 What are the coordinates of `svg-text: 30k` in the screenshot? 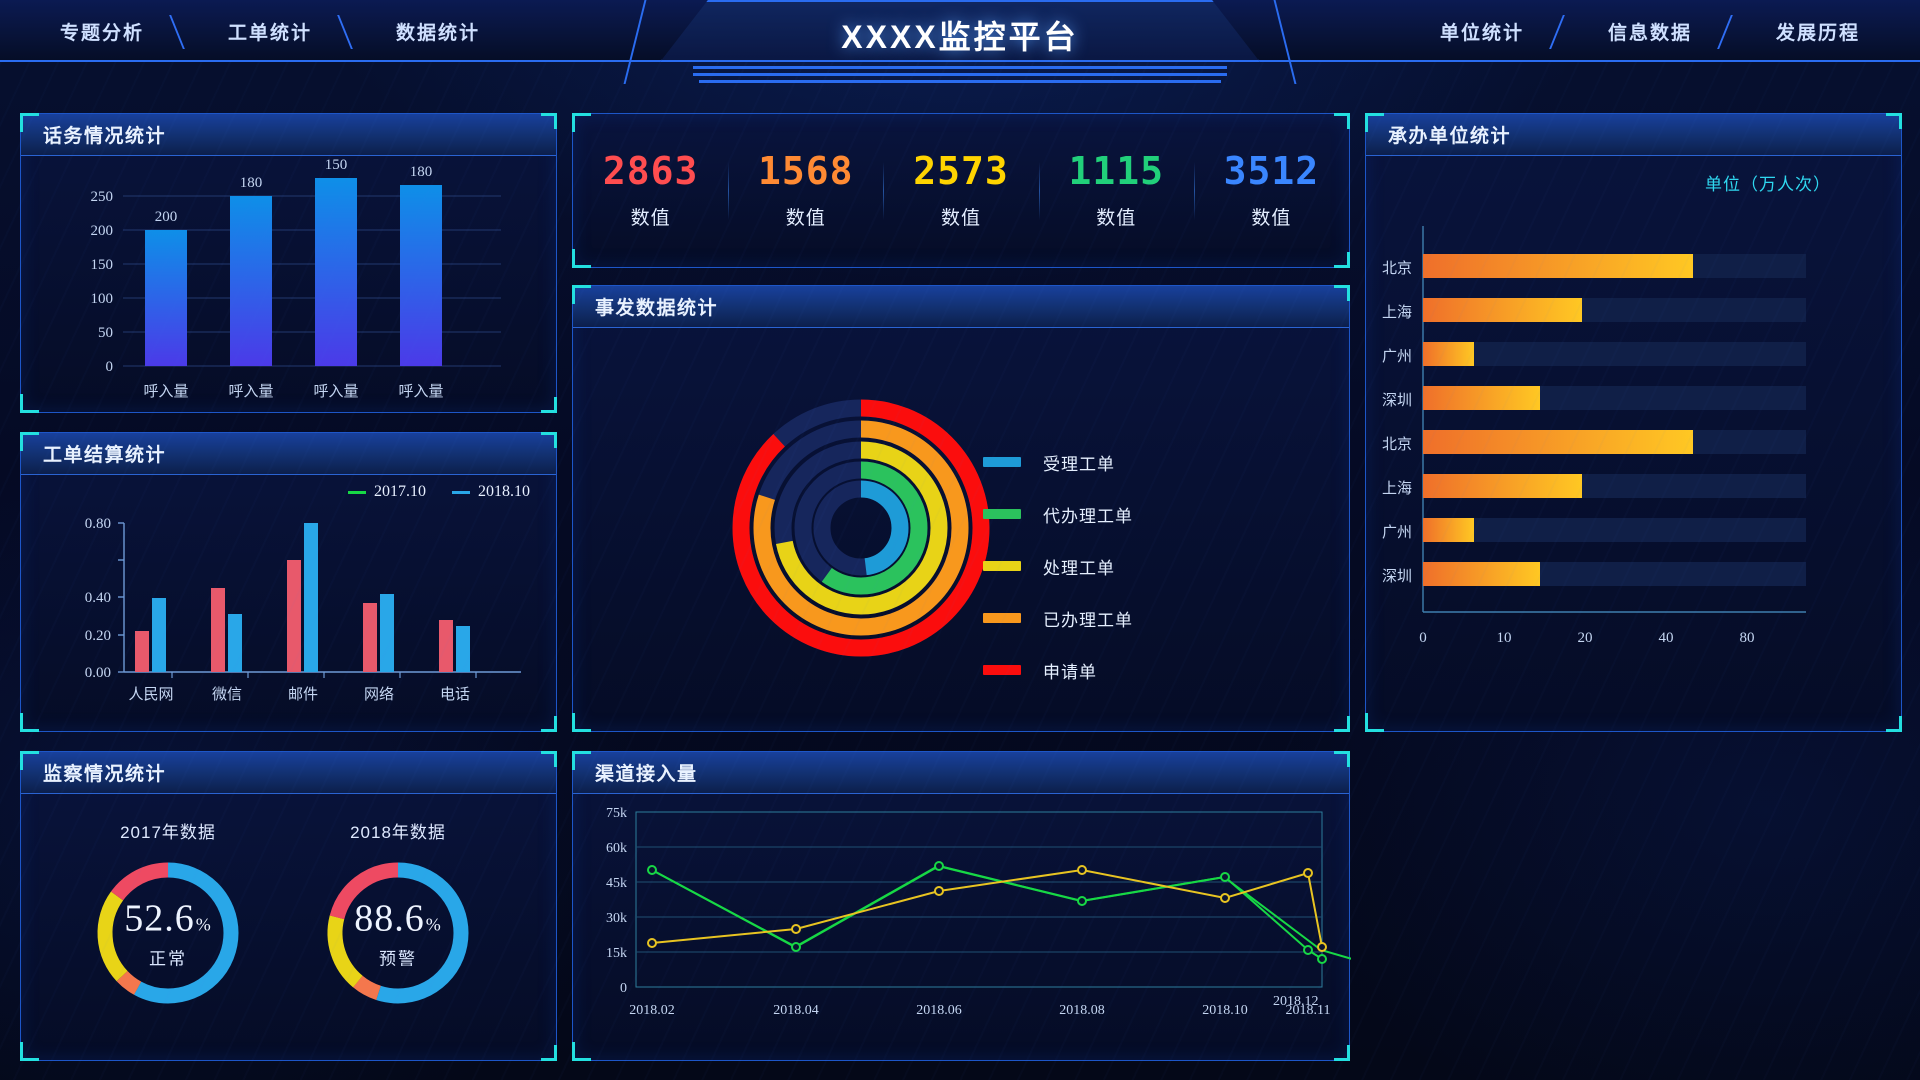 It's located at (616, 918).